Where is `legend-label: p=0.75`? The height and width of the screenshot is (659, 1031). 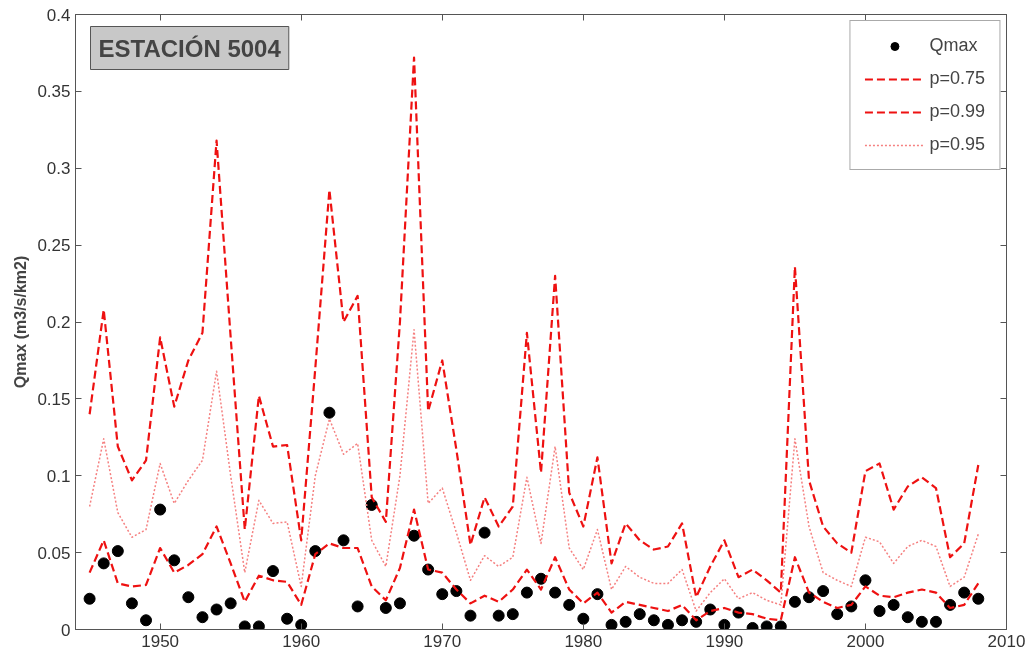
legend-label: p=0.75 is located at coordinates (957, 78).